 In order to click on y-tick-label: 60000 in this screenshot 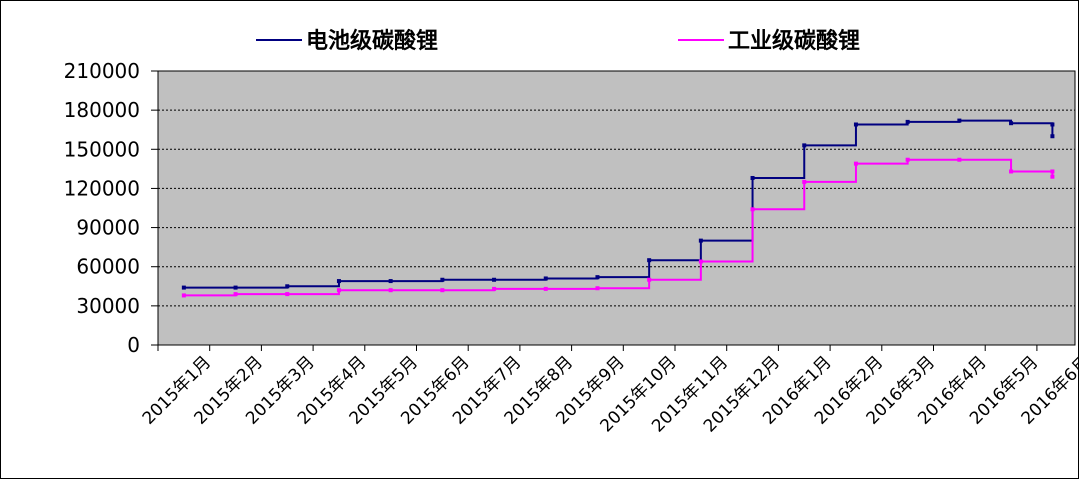, I will do `click(108, 267)`.